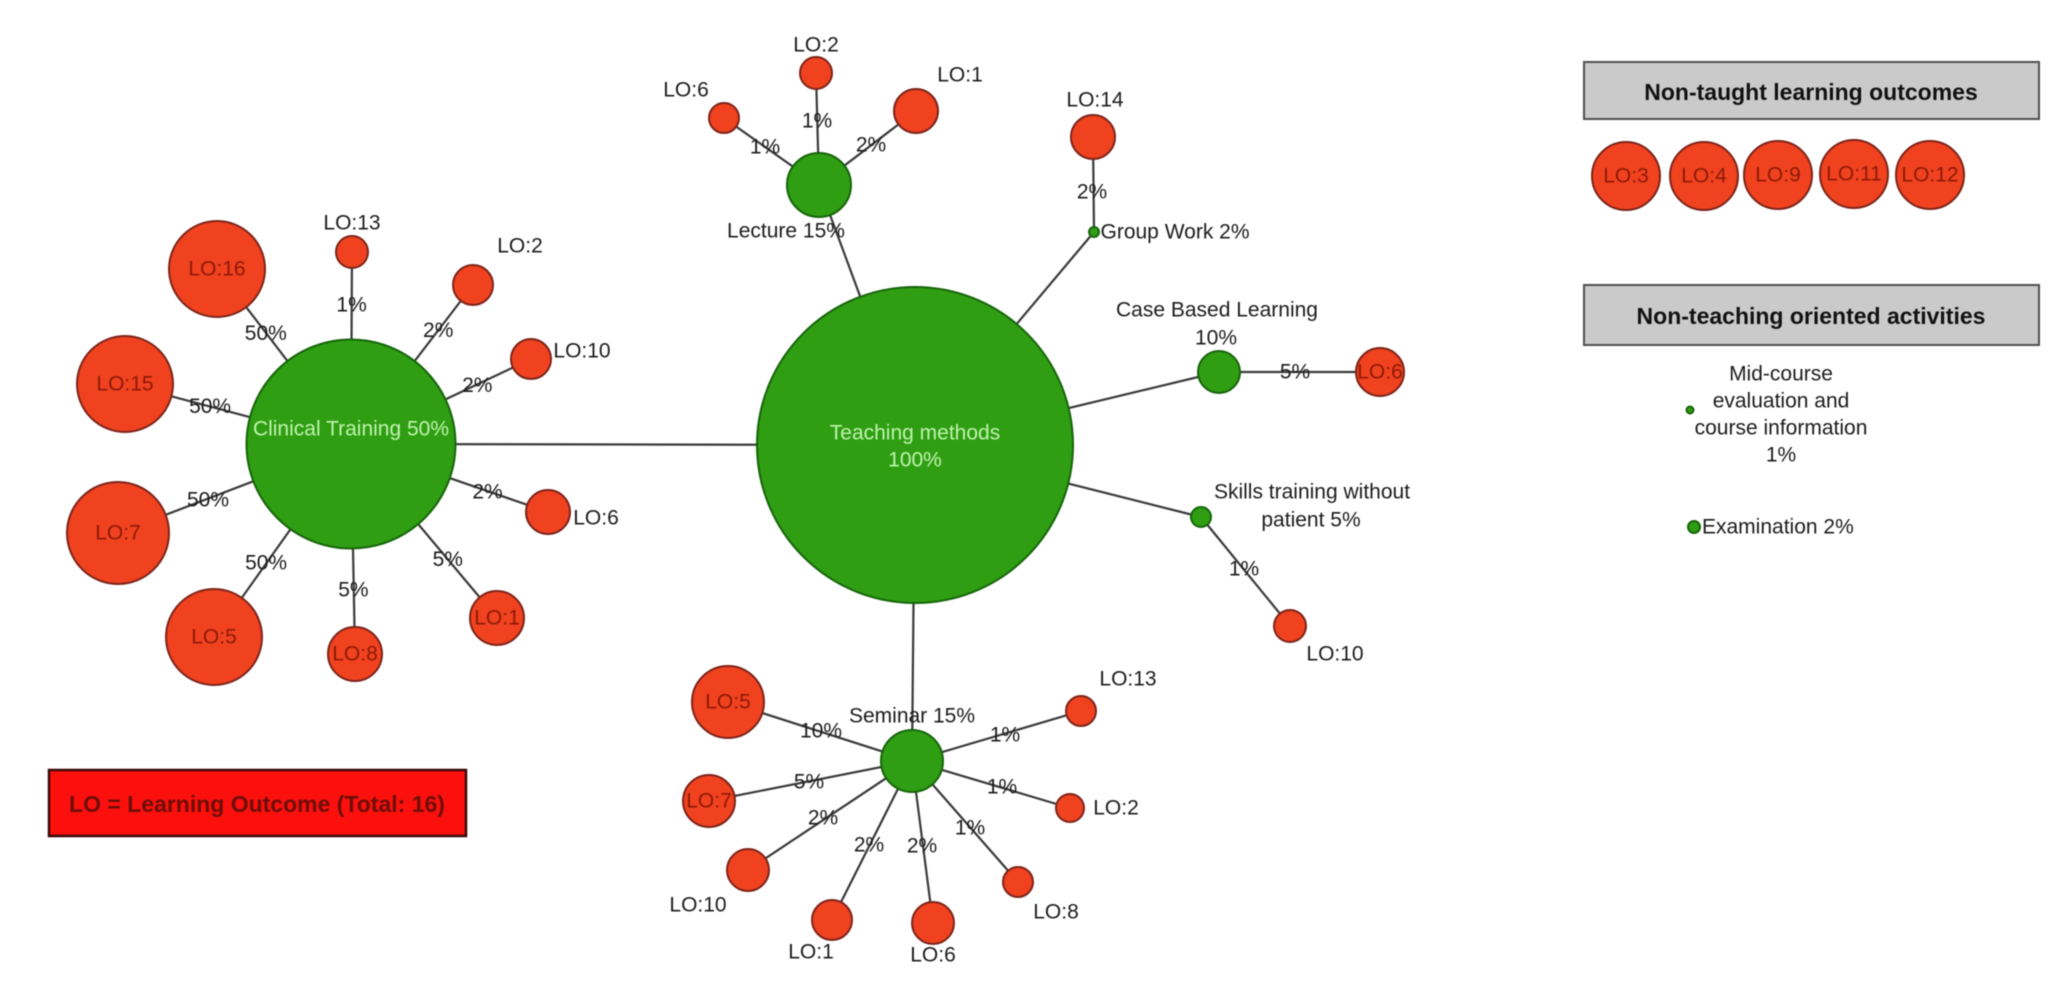 This screenshot has width=2059, height=1006. I want to click on svg-text: Case Based Learning, so click(1217, 310).